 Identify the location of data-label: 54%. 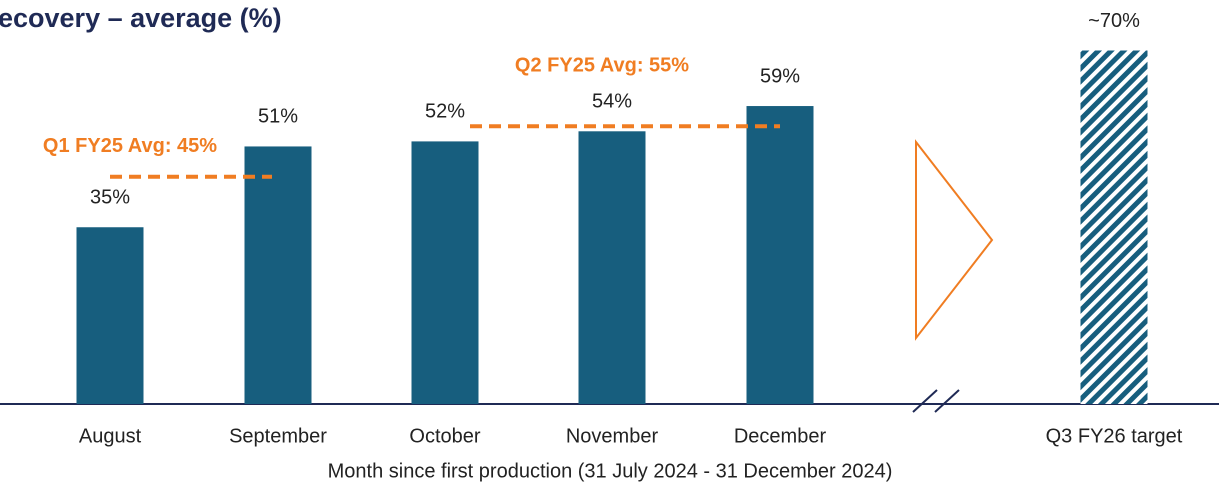
(612, 102).